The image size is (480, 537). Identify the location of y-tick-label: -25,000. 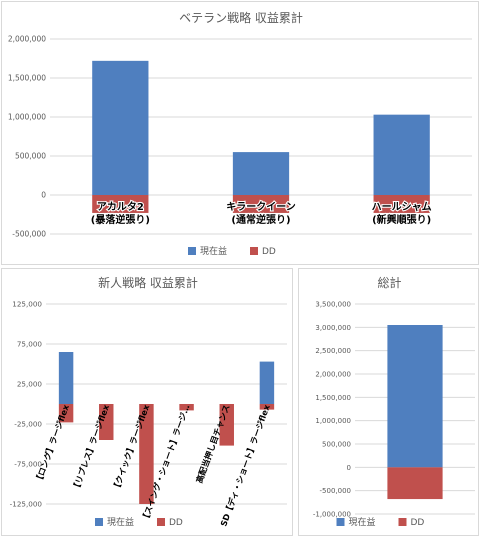
(28, 424).